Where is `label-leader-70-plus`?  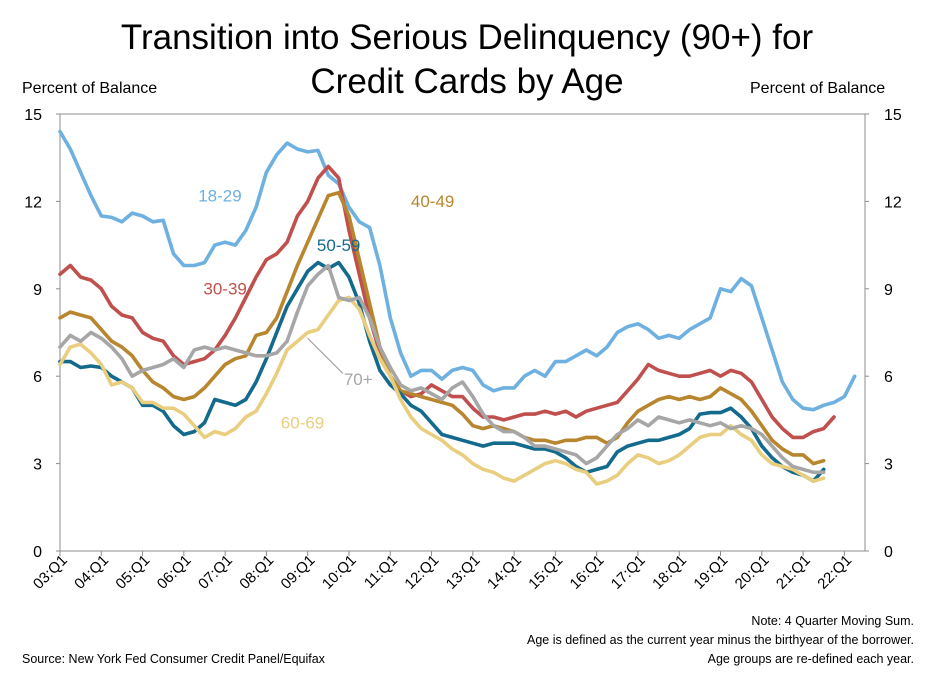
label-leader-70-plus is located at coordinates (325, 355).